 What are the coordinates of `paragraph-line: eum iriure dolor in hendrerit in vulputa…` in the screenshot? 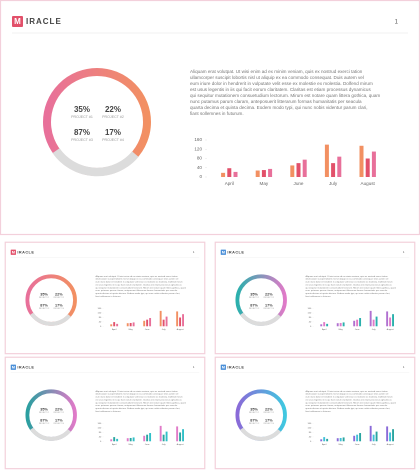 It's located at (281, 83).